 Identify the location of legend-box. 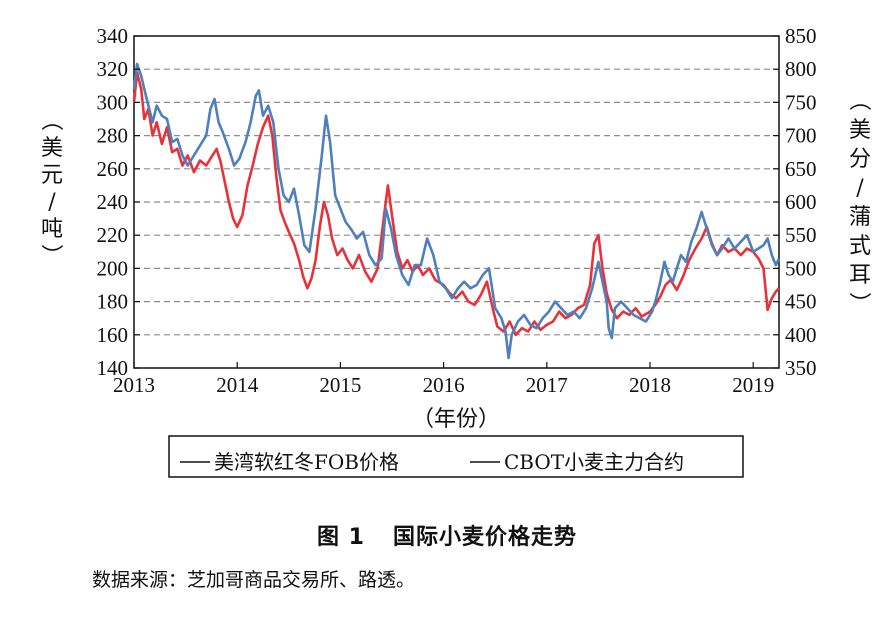
(456, 456).